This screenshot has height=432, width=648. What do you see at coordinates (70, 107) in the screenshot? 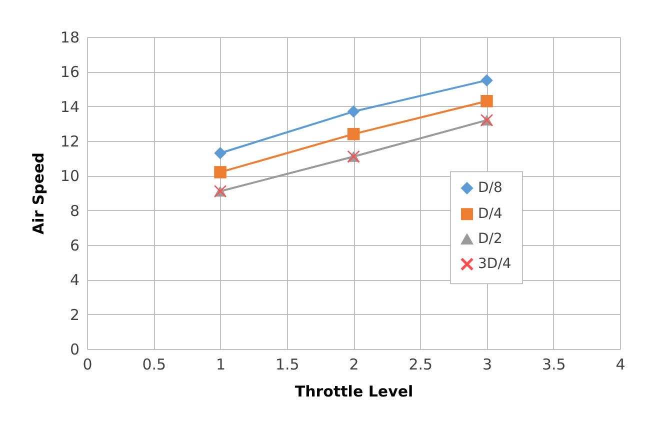
I see `y-tick-label: 14` at bounding box center [70, 107].